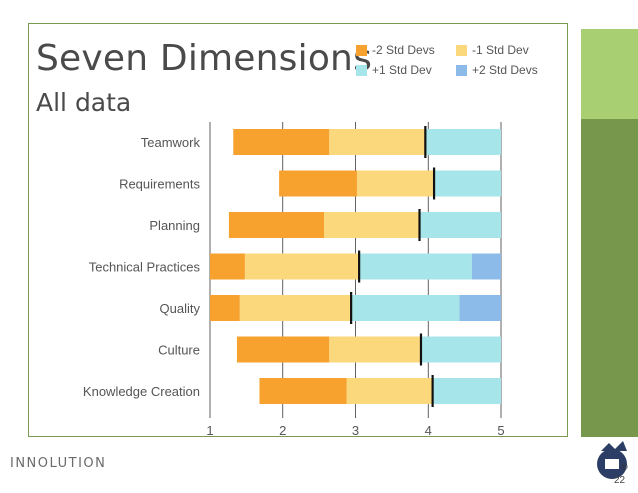  What do you see at coordinates (179, 350) in the screenshot?
I see `category-label: Culture` at bounding box center [179, 350].